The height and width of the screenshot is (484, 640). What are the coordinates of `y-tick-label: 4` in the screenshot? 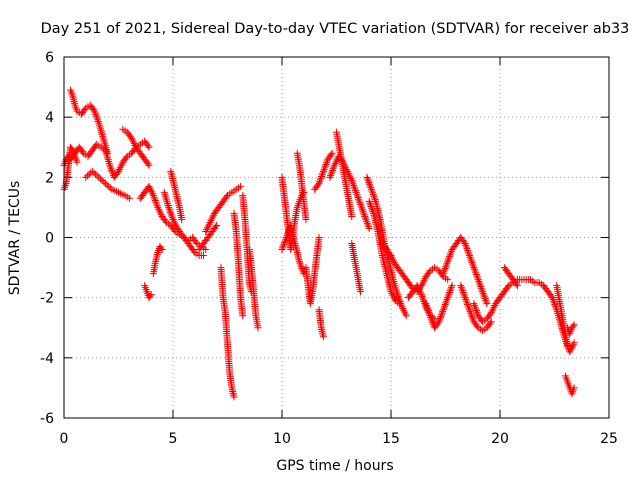 It's located at (49, 118).